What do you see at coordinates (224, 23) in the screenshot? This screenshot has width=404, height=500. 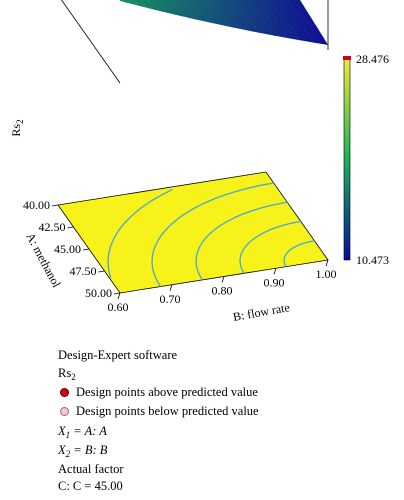 I see `response-surface` at bounding box center [224, 23].